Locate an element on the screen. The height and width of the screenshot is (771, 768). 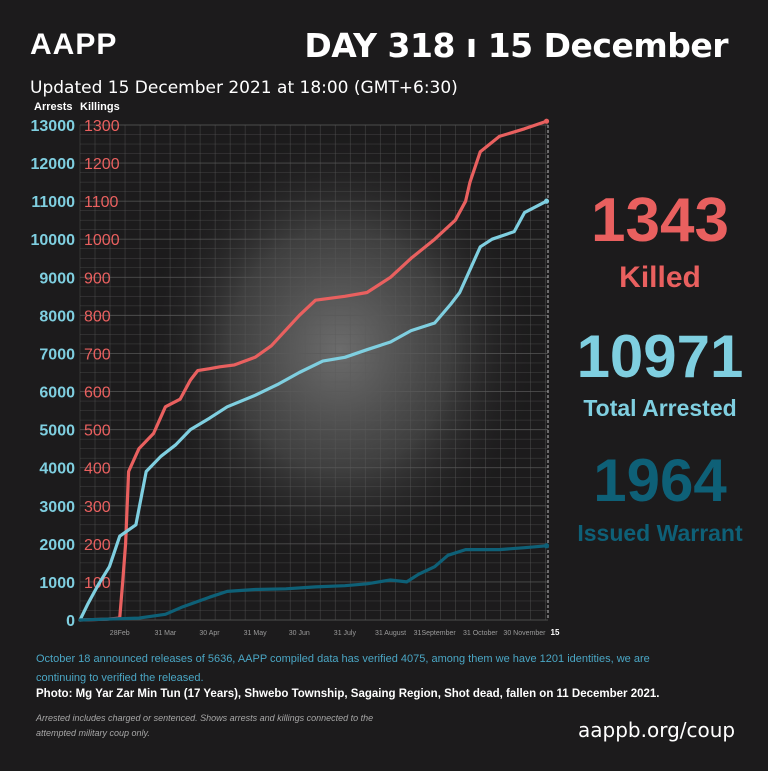
arrests-tick-label: 2000 is located at coordinates (57, 545).